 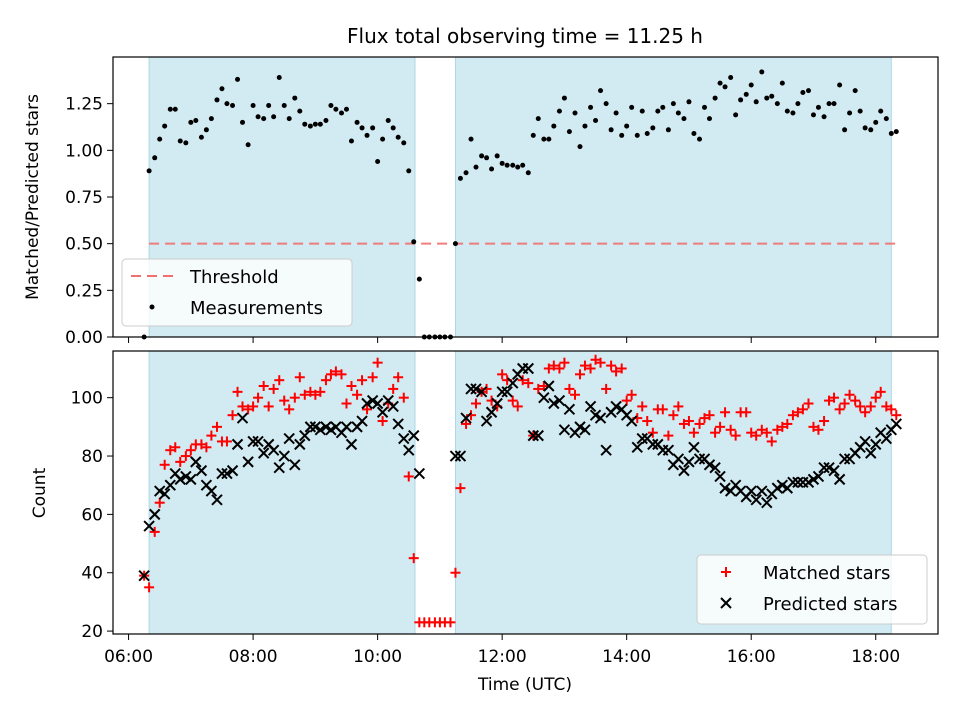 What do you see at coordinates (282, 492) in the screenshot?
I see `observing-window` at bounding box center [282, 492].